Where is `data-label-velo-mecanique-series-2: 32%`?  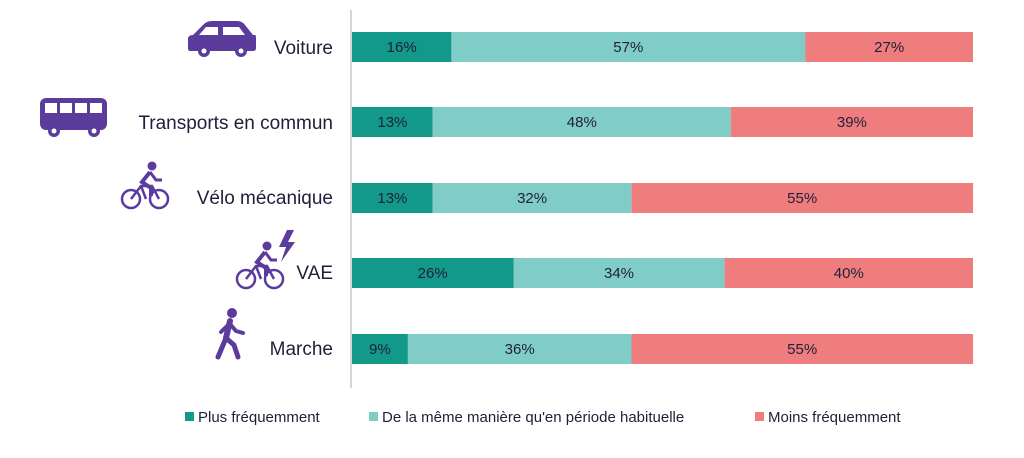 data-label-velo-mecanique-series-2: 32% is located at coordinates (532, 198).